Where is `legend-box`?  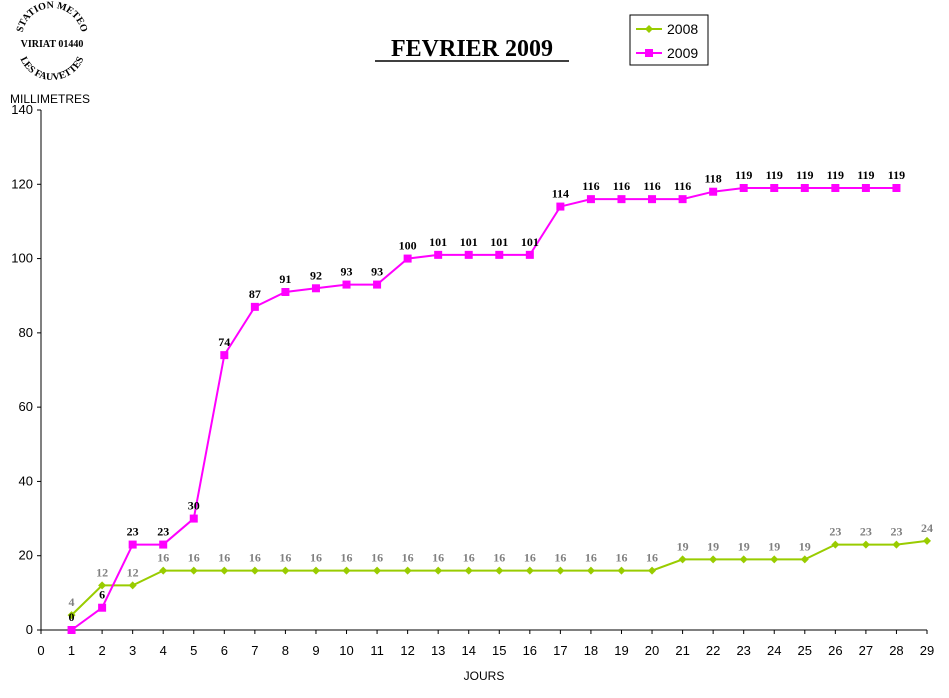 legend-box is located at coordinates (669, 40).